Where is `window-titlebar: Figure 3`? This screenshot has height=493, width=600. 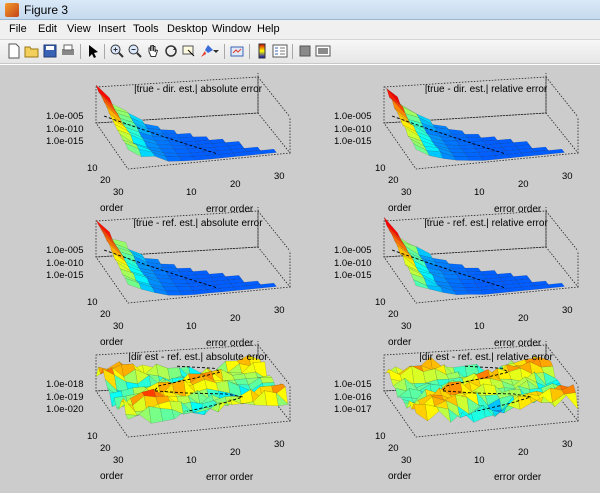
window-titlebar: Figure 3 is located at coordinates (300, 10).